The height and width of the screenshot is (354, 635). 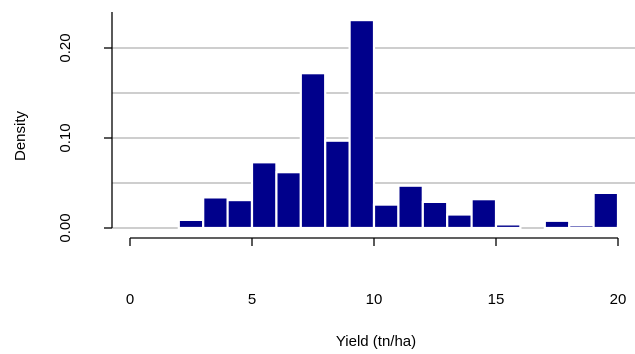 What do you see at coordinates (618, 299) in the screenshot?
I see `x-tick-label: 20` at bounding box center [618, 299].